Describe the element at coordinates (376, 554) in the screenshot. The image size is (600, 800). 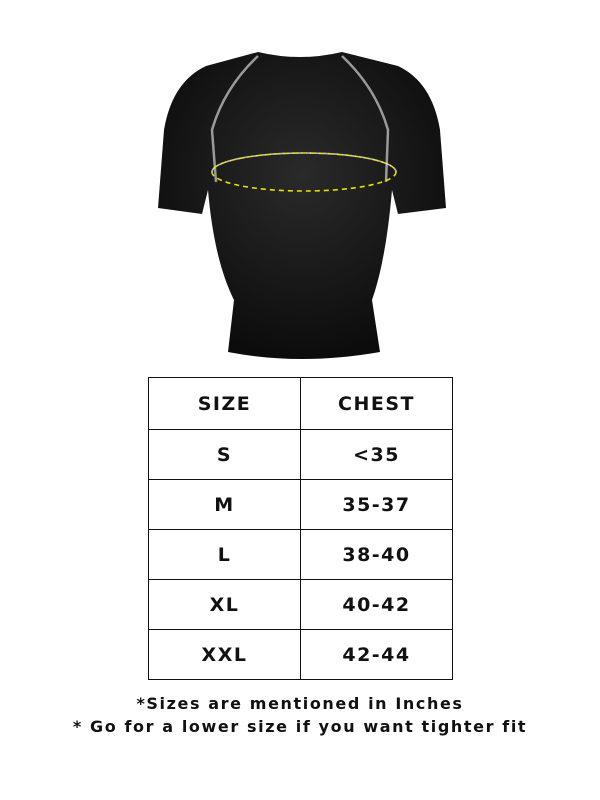
I see `chest-cell: 38-40` at that location.